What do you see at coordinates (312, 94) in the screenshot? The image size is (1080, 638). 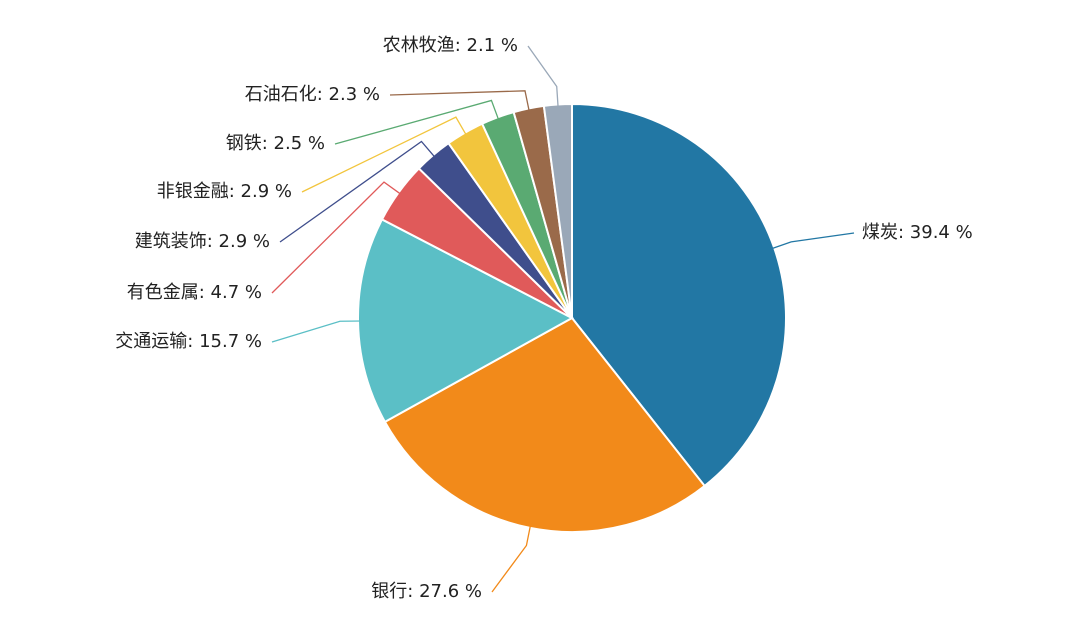 I see `slice-label: 石油石化: 2.3 %` at bounding box center [312, 94].